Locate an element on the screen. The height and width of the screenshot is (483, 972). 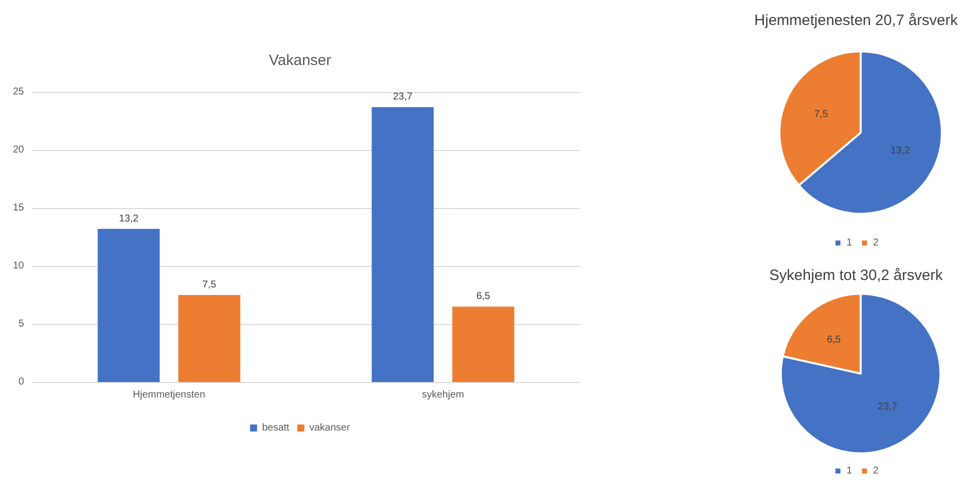
x-tick-label: sykehjem is located at coordinates (443, 395).